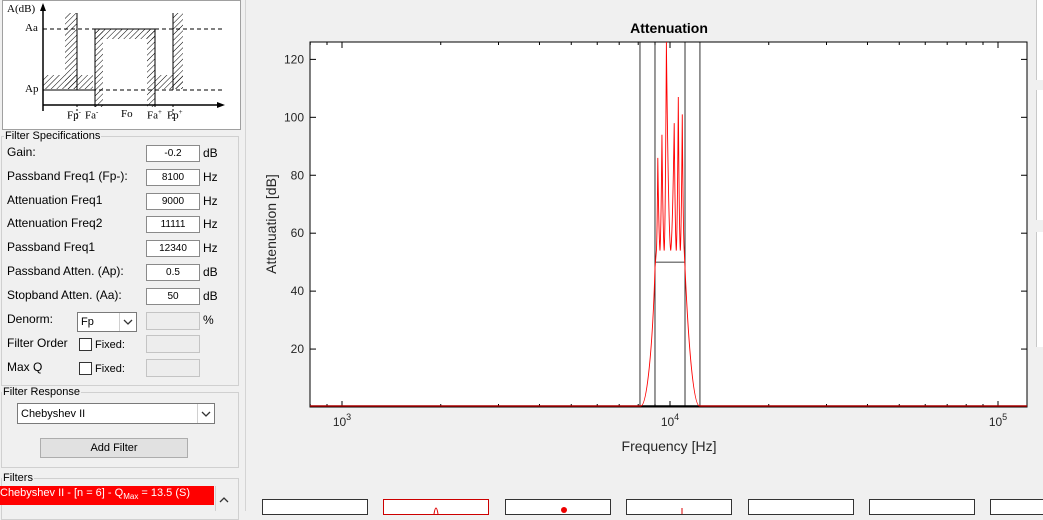 The image size is (1043, 520). I want to click on spec-value-field: 11111, so click(173, 224).